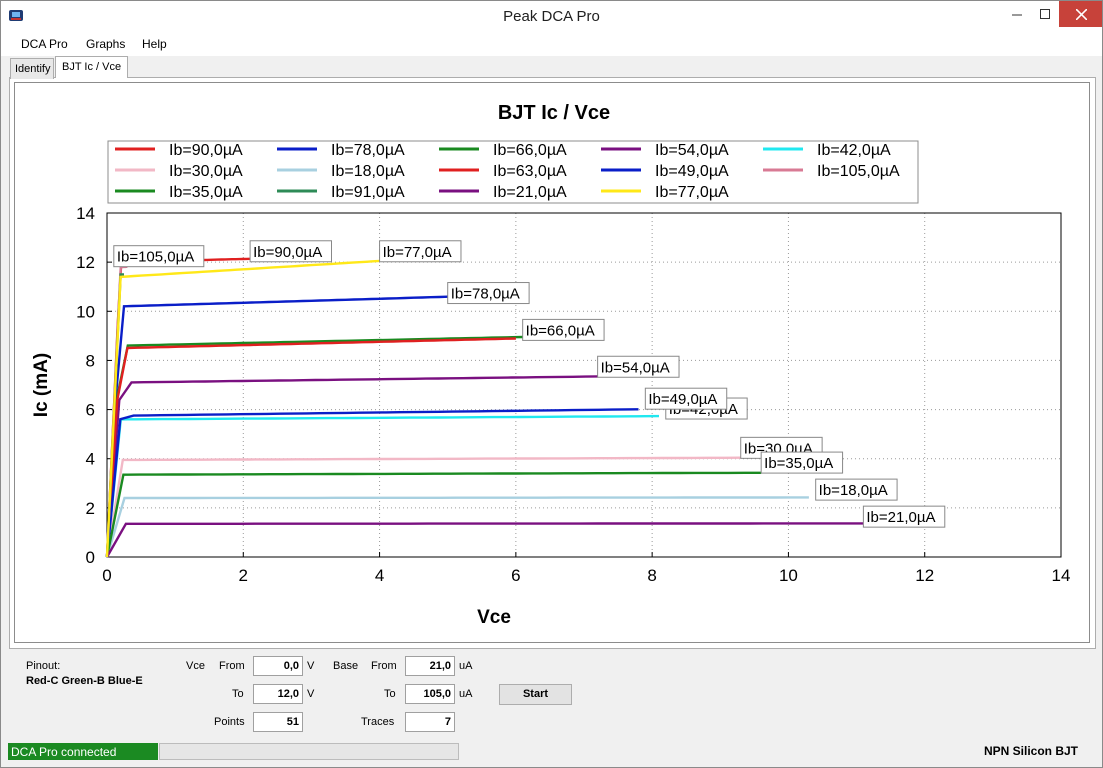 This screenshot has width=1103, height=768. What do you see at coordinates (232, 666) in the screenshot?
I see `vce-from-label: From` at bounding box center [232, 666].